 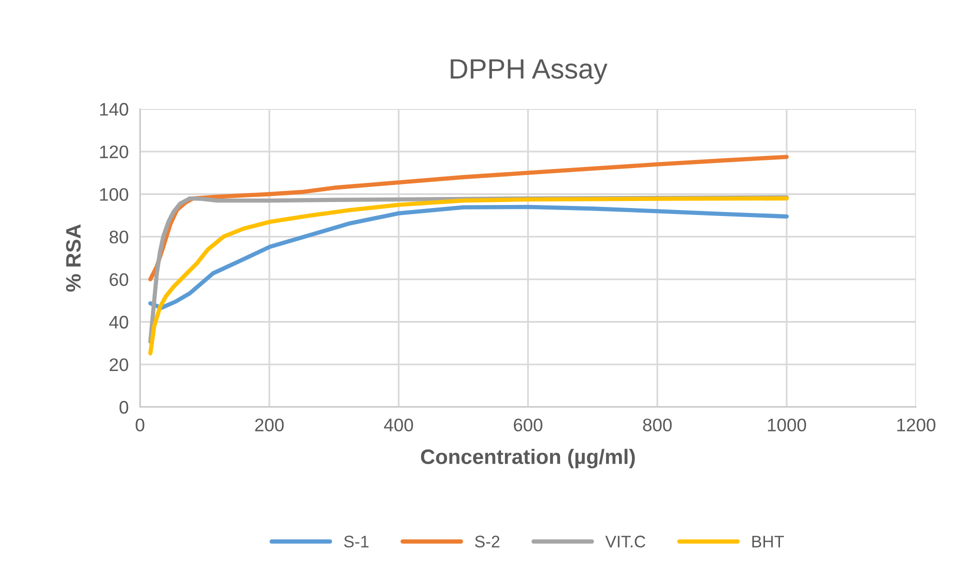 What do you see at coordinates (124, 407) in the screenshot?
I see `y-tick-label: 0` at bounding box center [124, 407].